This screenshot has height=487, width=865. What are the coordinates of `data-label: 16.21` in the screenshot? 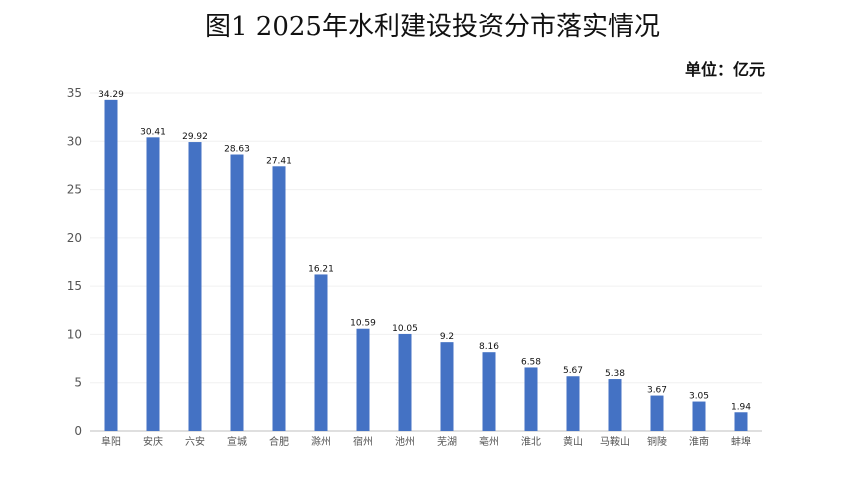 It's located at (321, 269).